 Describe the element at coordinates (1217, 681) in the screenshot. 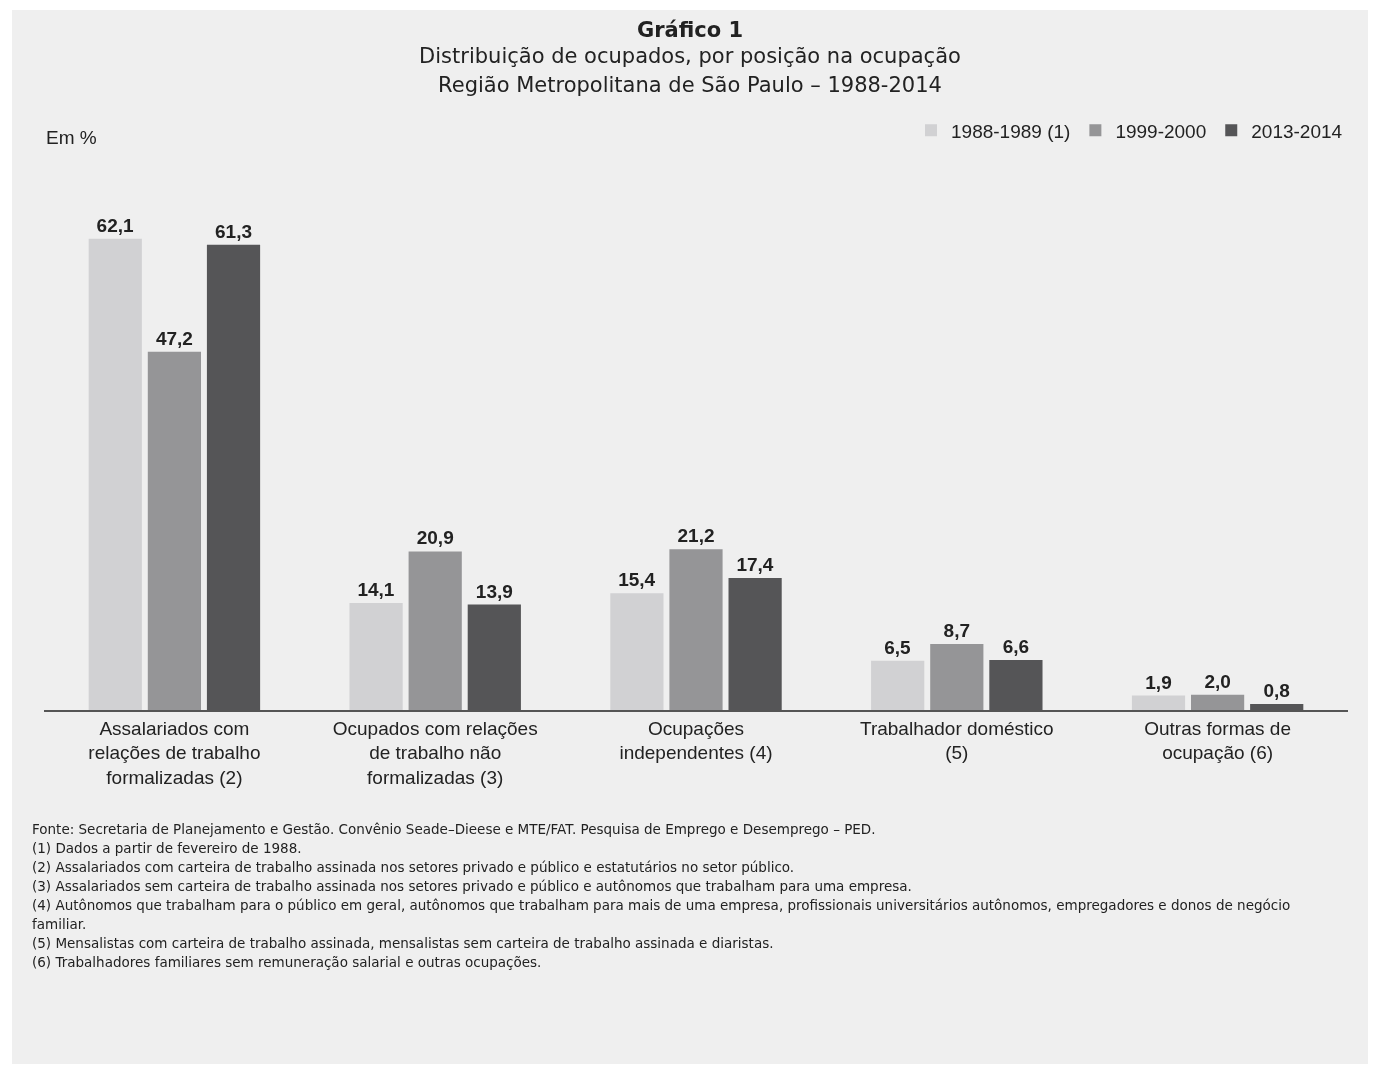

I see `data-label: 2,0` at that location.